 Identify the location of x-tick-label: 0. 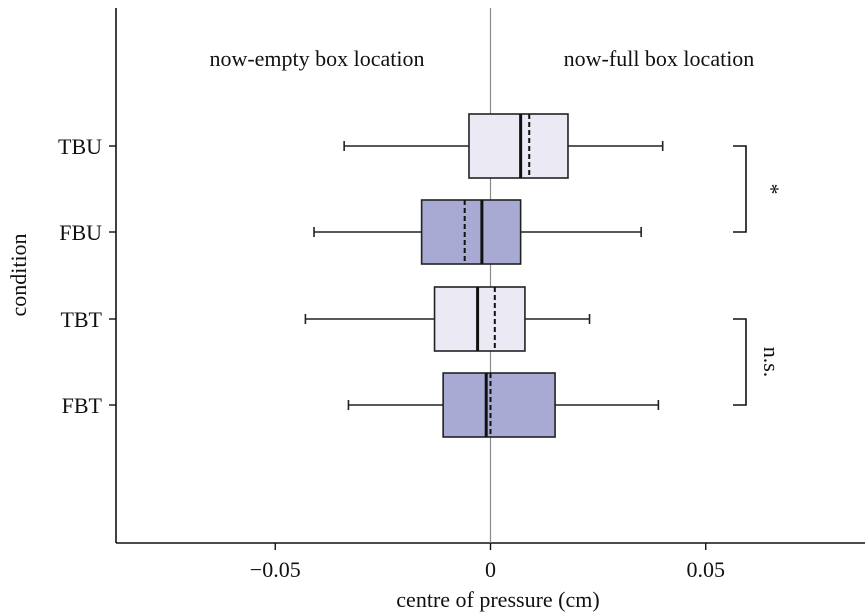
(490, 569).